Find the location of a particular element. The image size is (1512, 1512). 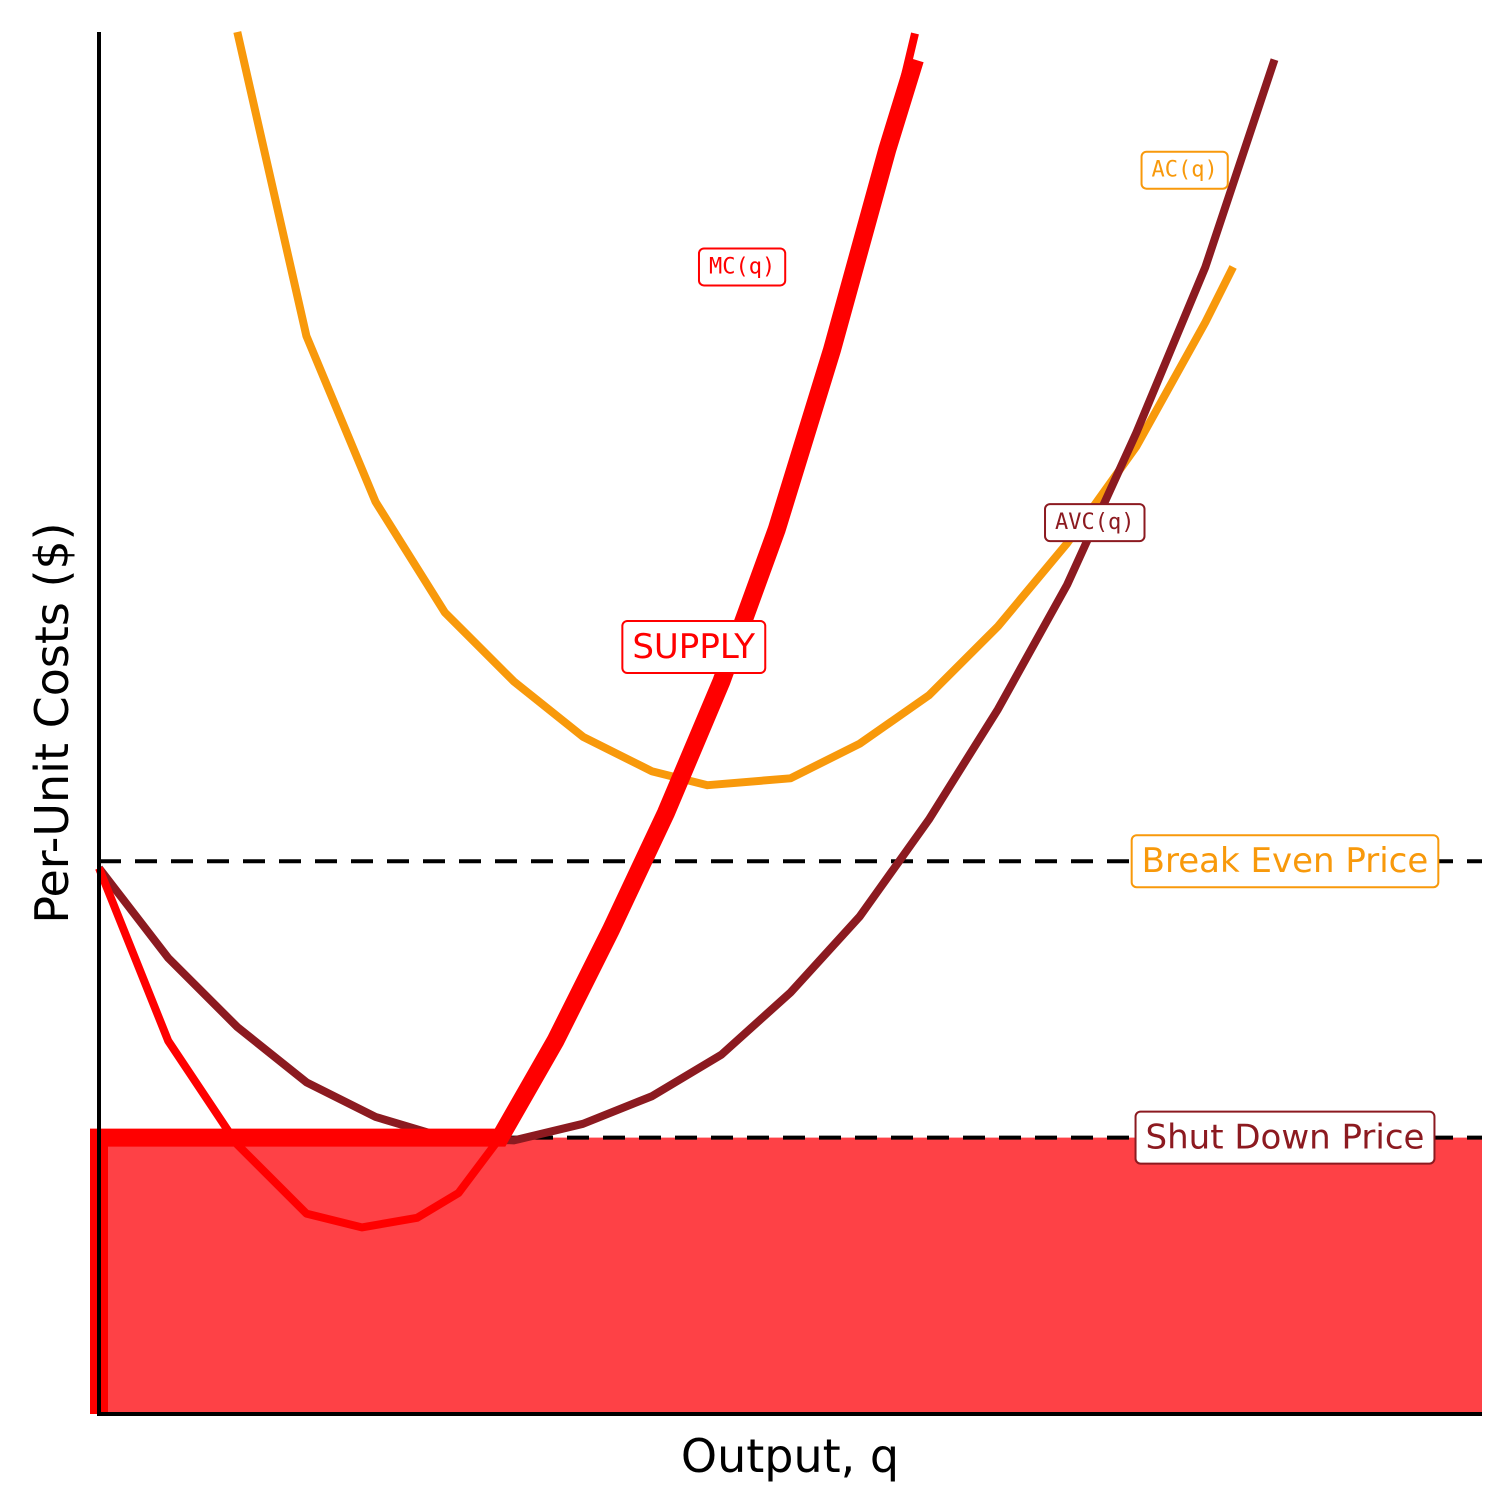

curve-label-supply-text: SUPPLY is located at coordinates (693, 647).